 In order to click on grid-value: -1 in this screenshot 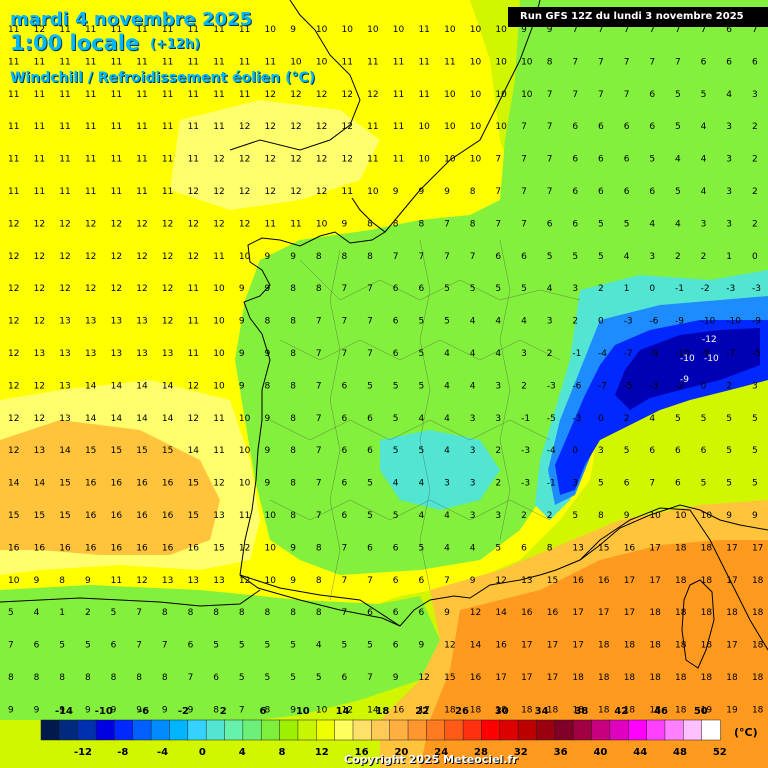, I will do `click(679, 289)`.